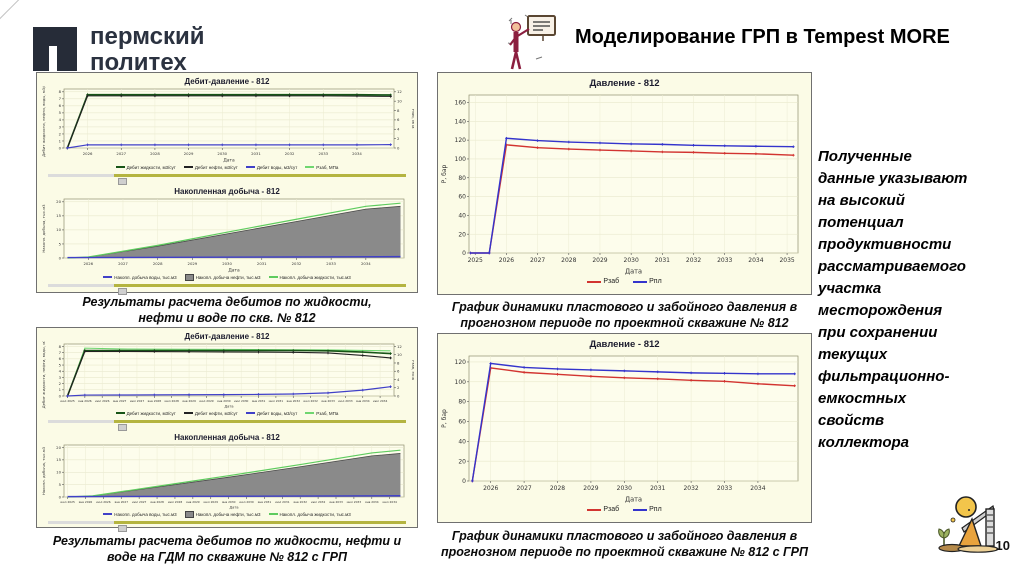 Image resolution: width=1024 pixels, height=574 pixels. I want to click on svg-text: янв 2030, so click(224, 401).